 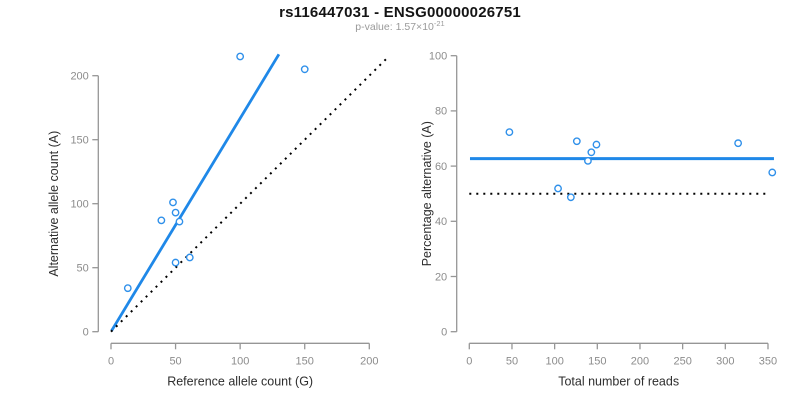 What do you see at coordinates (374, 27) in the screenshot?
I see `pvalue-label: p-value:` at bounding box center [374, 27].